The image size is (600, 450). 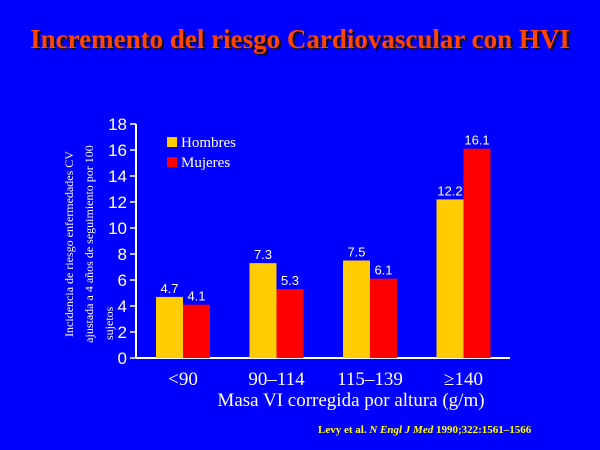 I want to click on y-axis-label-line: Incidencia de riesgo enfermedades CV, so click(x=69, y=244).